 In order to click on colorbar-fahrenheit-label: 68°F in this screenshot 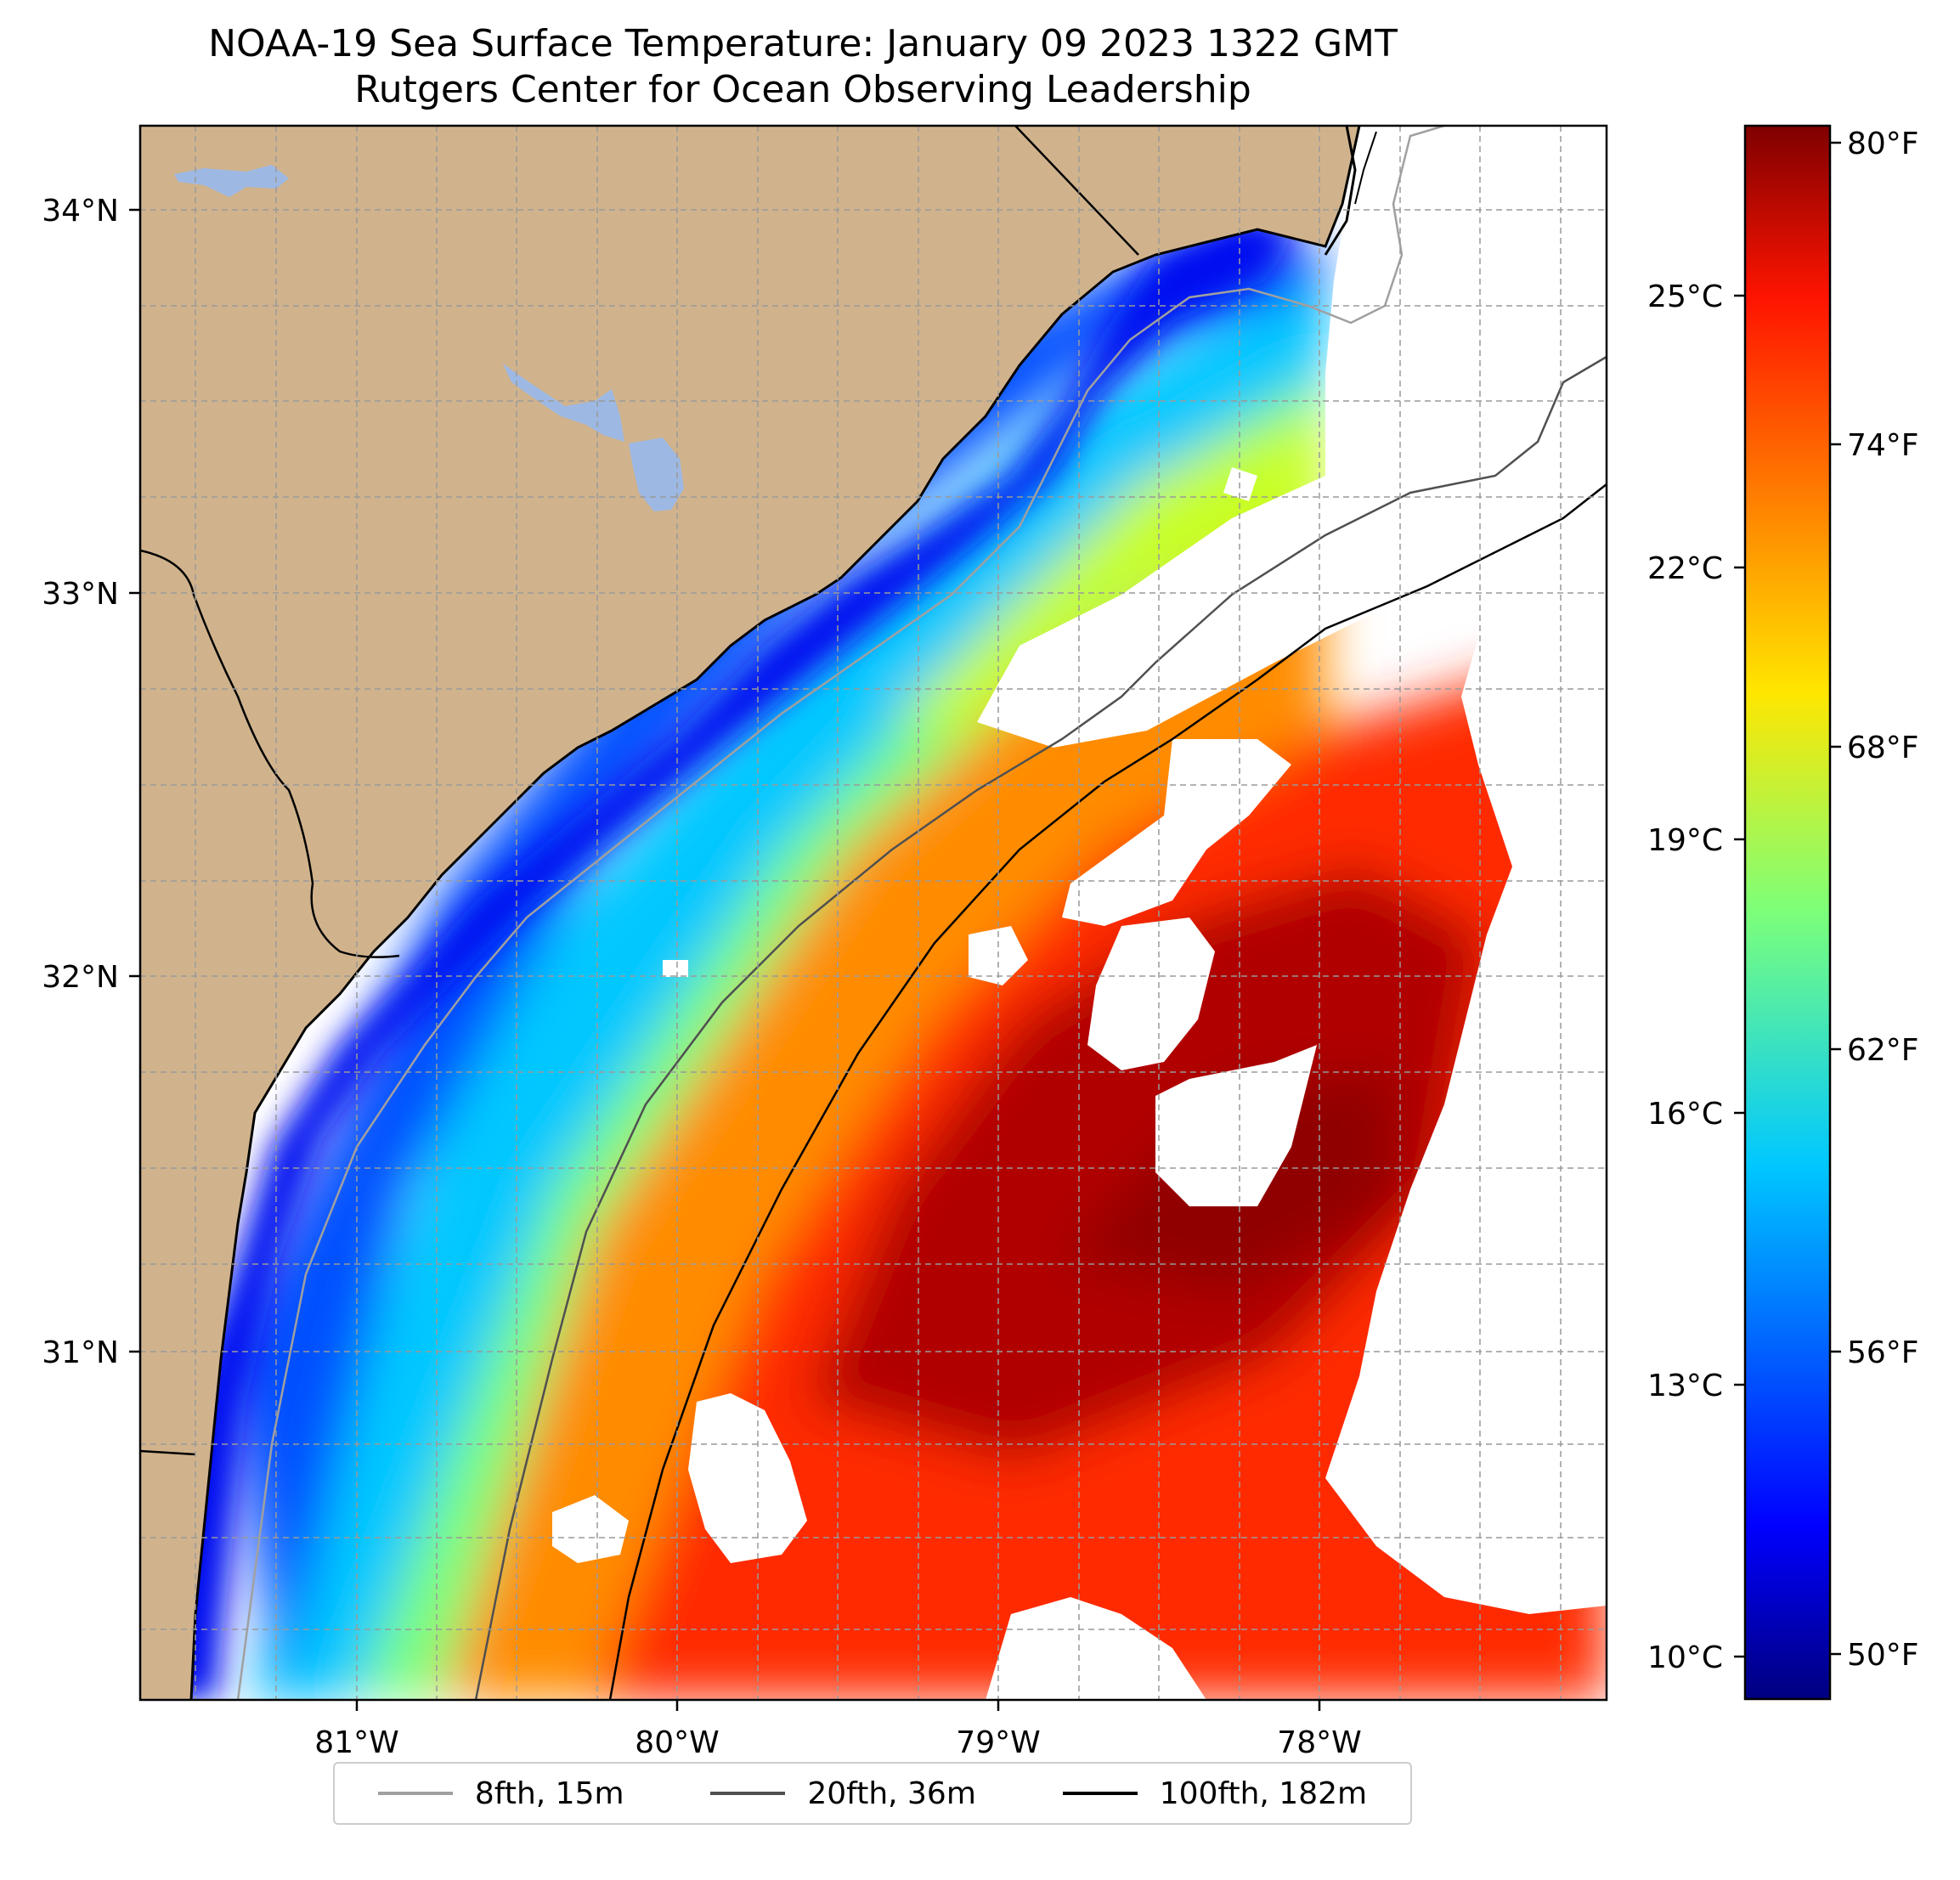, I will do `click(1883, 748)`.